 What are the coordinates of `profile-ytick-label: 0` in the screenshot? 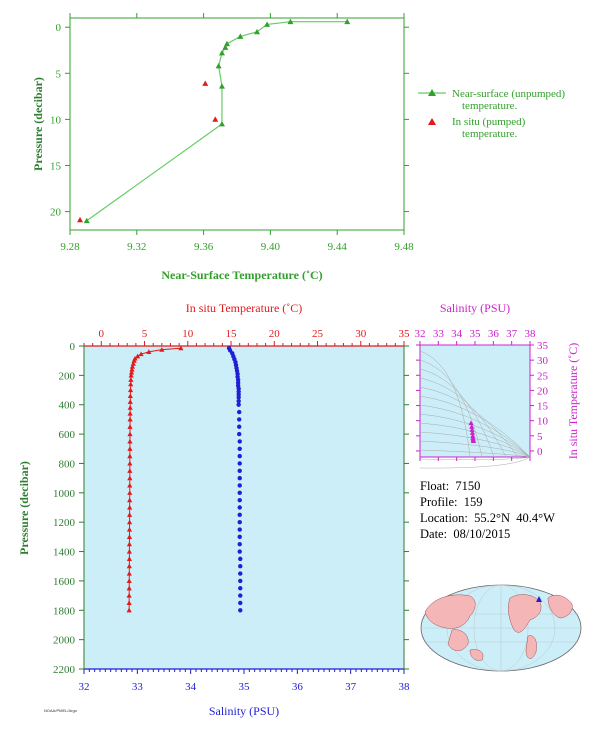 It's located at (73, 347).